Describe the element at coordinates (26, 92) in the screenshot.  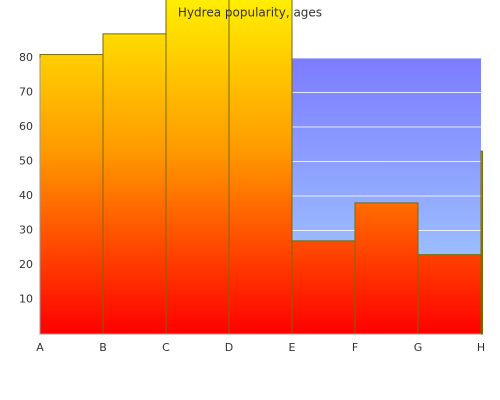
I see `y-tick-label: 70` at that location.